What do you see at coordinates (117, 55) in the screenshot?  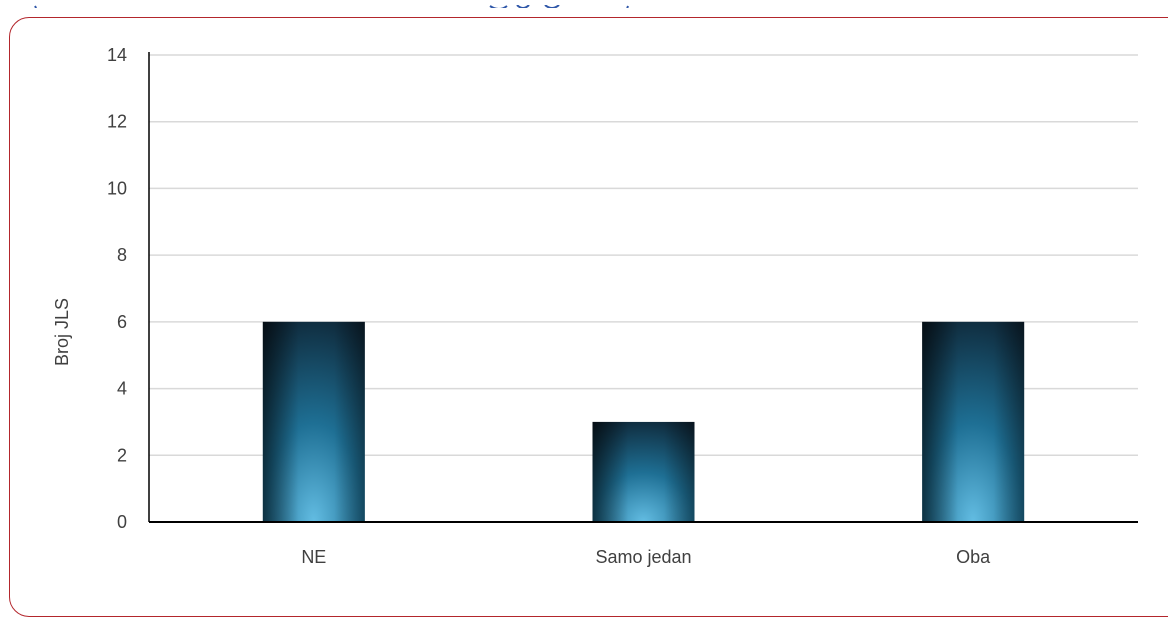 I see `y-tick-label-14: 14` at bounding box center [117, 55].